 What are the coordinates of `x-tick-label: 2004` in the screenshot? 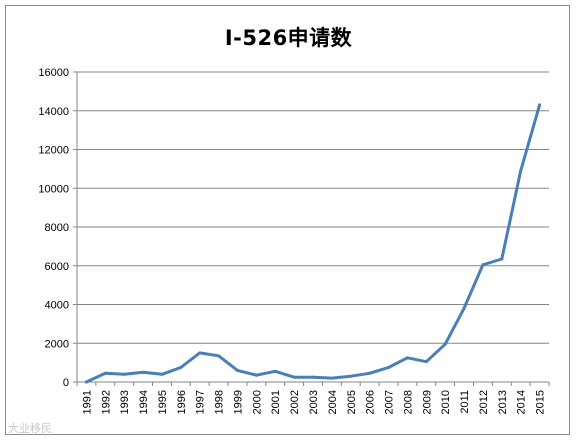 It's located at (333, 402).